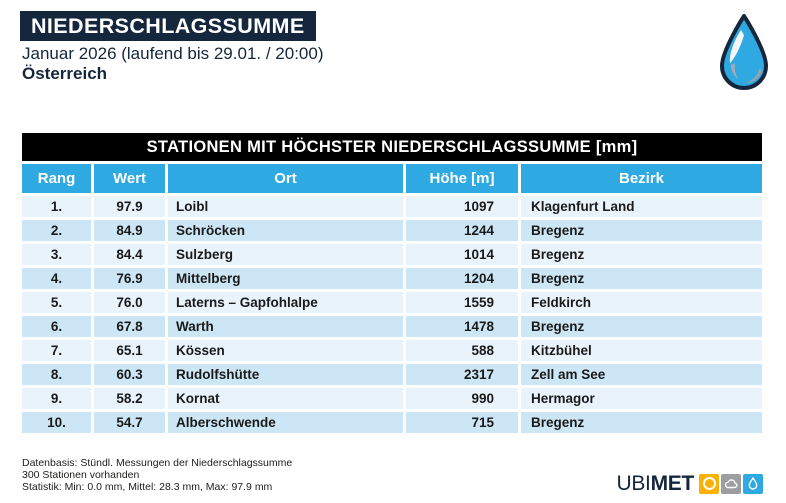 The height and width of the screenshot is (503, 786). What do you see at coordinates (173, 53) in the screenshot?
I see `page-subtitle: Januar 2026 (laufend bis 29.01. / 20:00)` at bounding box center [173, 53].